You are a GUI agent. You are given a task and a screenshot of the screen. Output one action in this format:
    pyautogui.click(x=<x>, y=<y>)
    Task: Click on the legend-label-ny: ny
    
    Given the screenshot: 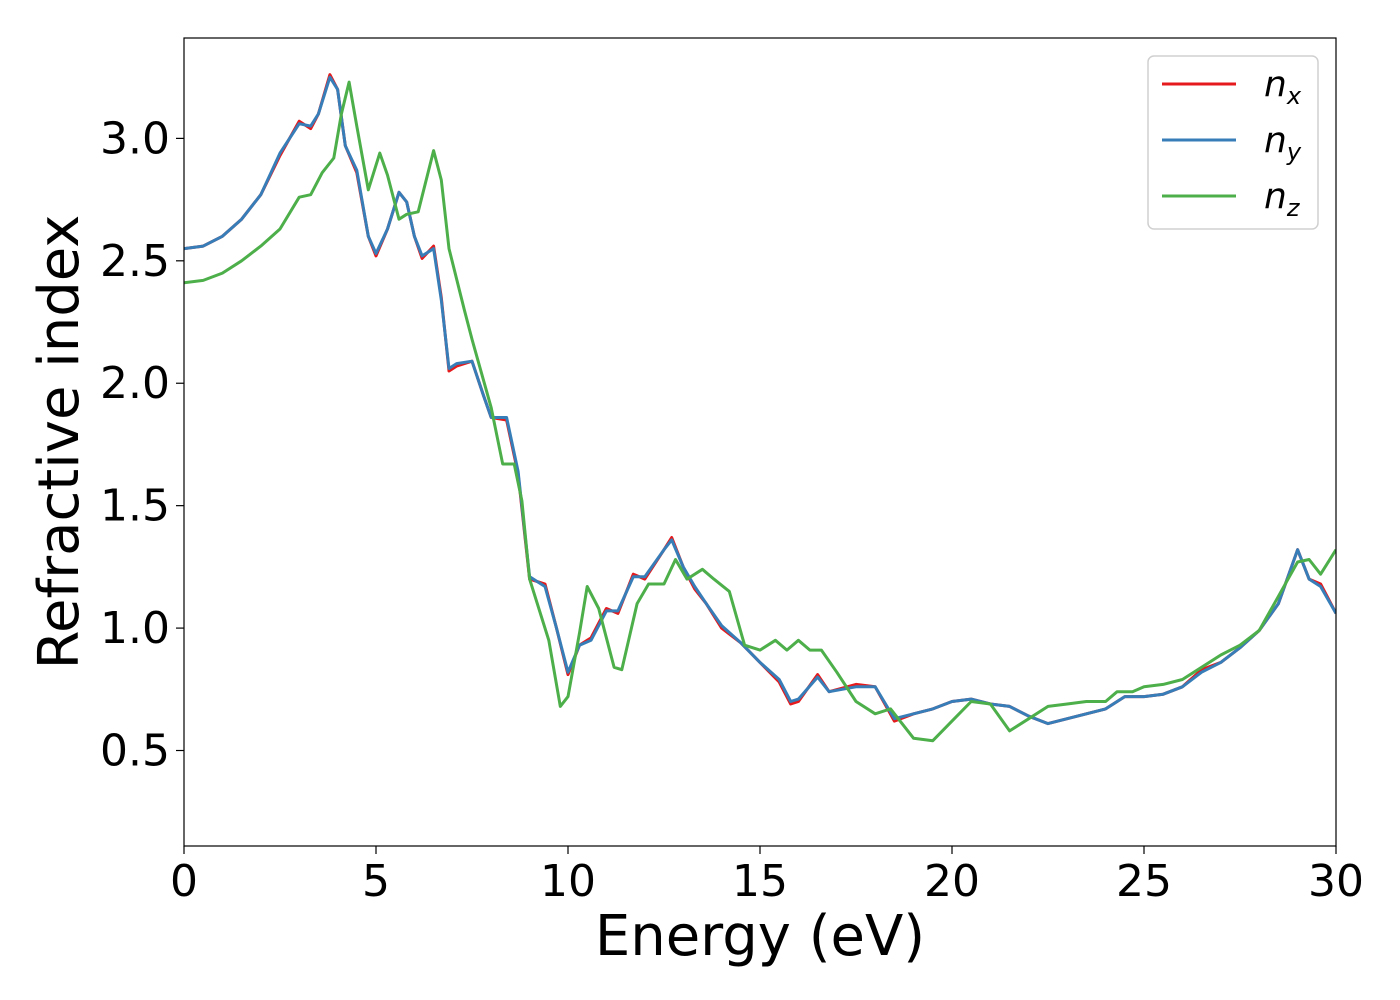 What is the action you would take?
    pyautogui.click(x=1283, y=143)
    